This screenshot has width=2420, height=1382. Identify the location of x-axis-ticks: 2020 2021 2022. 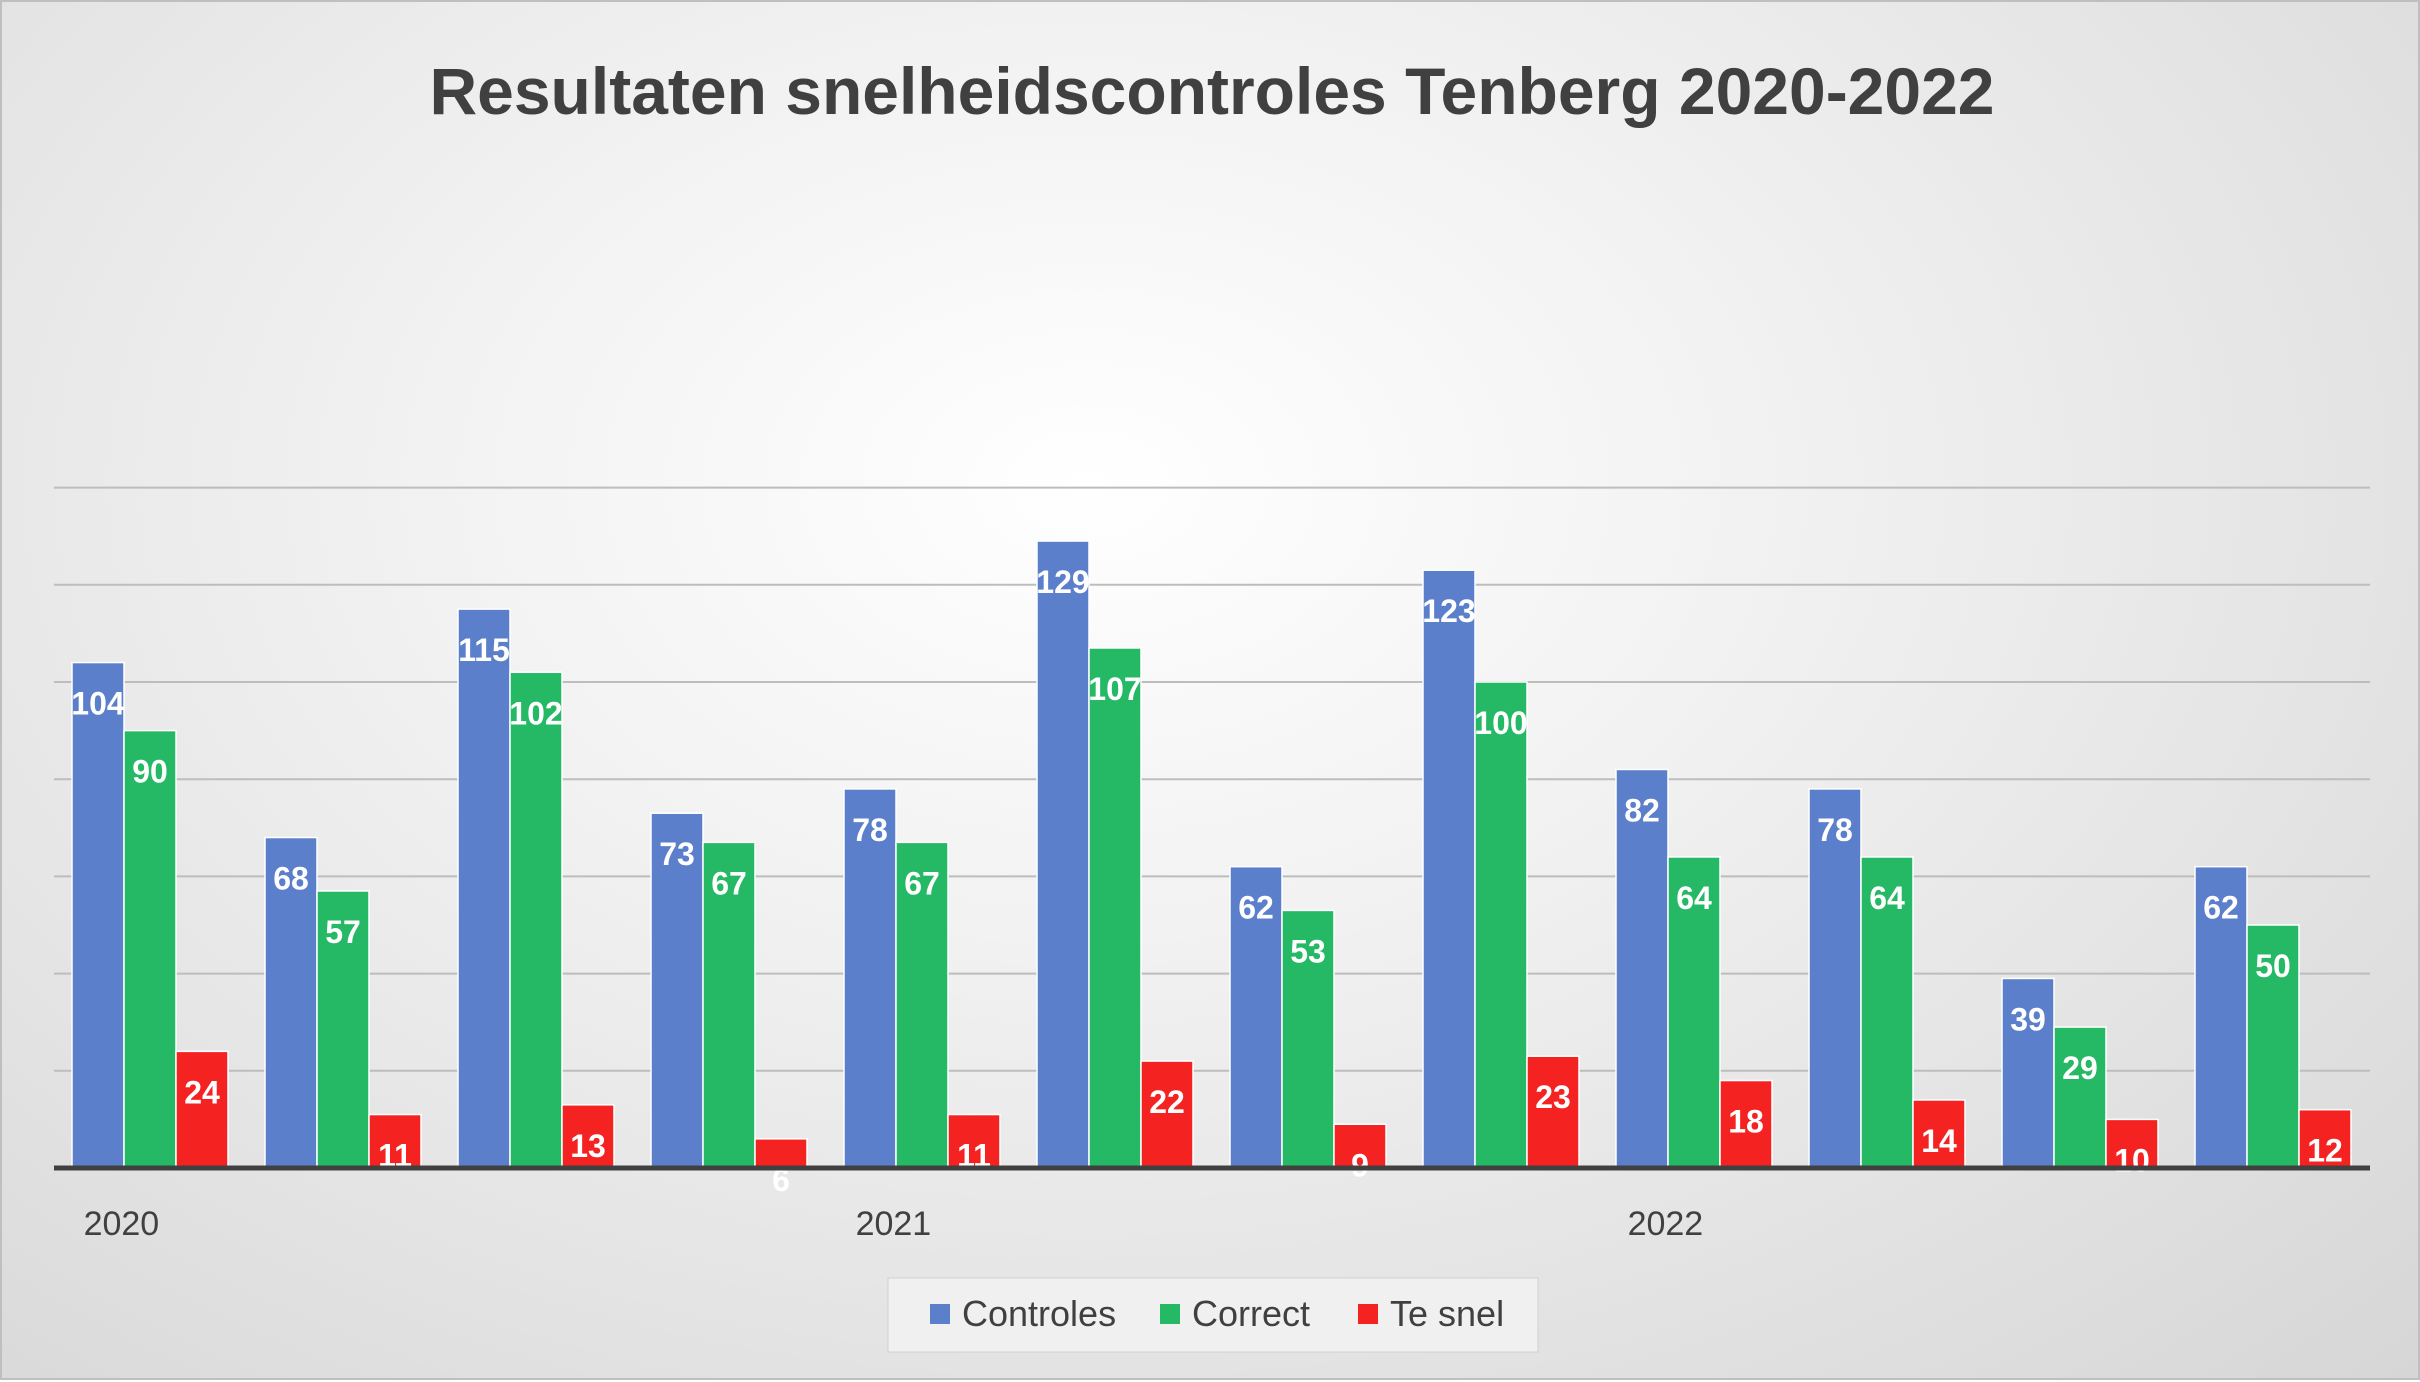
(894, 1224).